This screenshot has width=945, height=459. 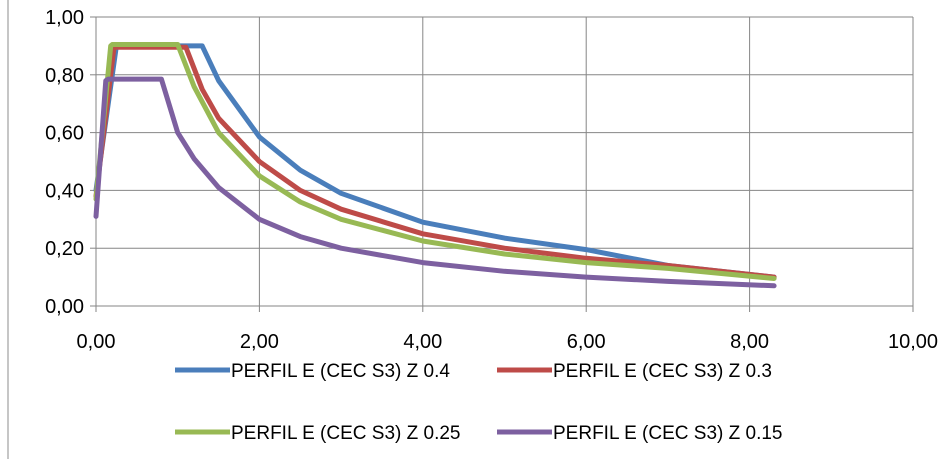 I want to click on legend-label: PERFIL E (CEC S3) Z 0.15, so click(x=667, y=433).